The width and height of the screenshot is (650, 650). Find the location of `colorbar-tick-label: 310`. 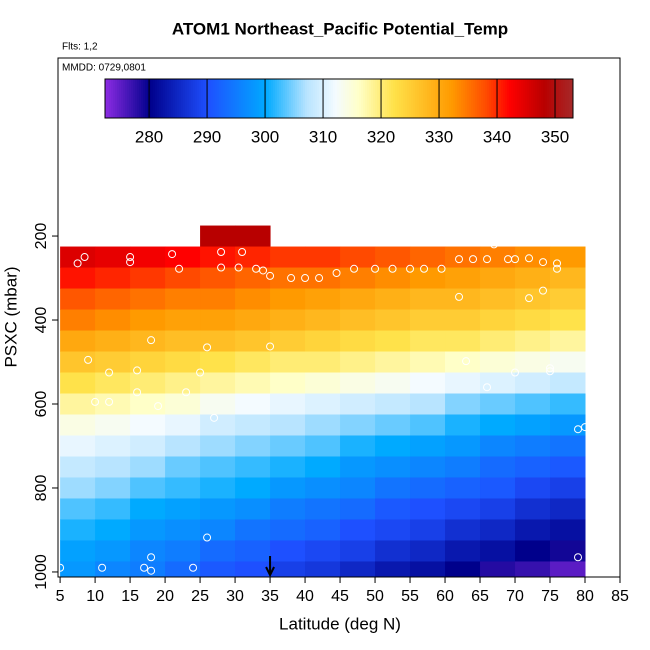

colorbar-tick-label: 310 is located at coordinates (323, 136).